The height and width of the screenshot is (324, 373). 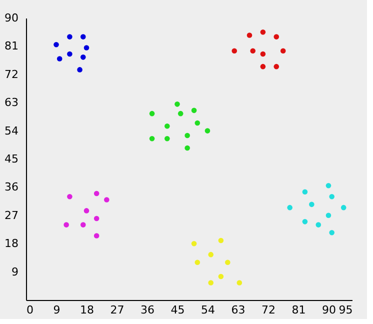 I want to click on x-tick-label: 81, so click(x=299, y=310).